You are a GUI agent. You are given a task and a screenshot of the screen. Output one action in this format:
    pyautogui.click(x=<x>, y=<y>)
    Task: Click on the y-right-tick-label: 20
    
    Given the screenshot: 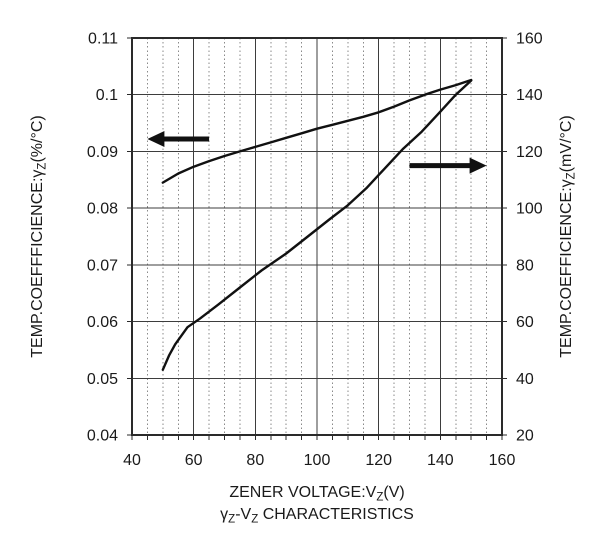 What is the action you would take?
    pyautogui.click(x=525, y=436)
    